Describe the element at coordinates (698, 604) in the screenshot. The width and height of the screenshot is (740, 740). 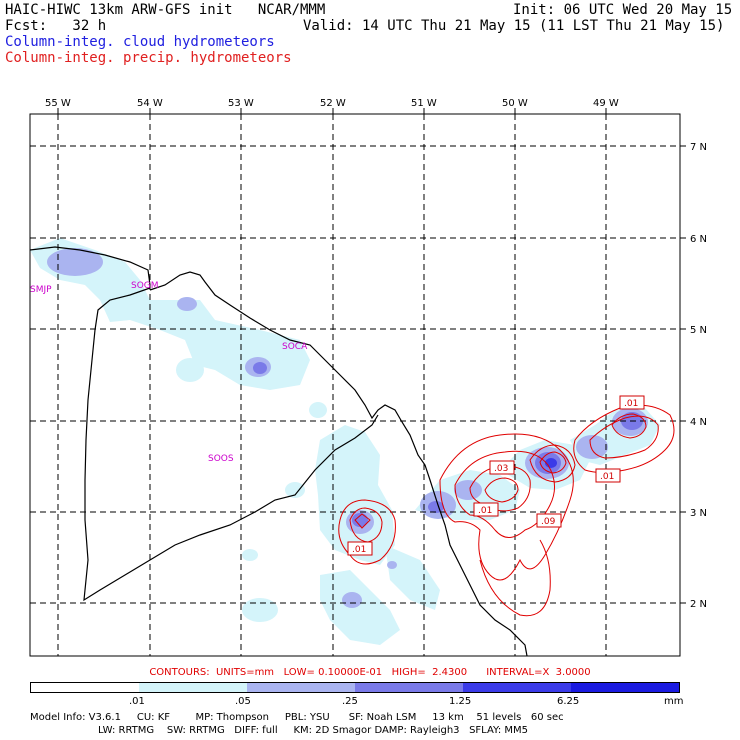
I see `lat-label: 2 N` at that location.